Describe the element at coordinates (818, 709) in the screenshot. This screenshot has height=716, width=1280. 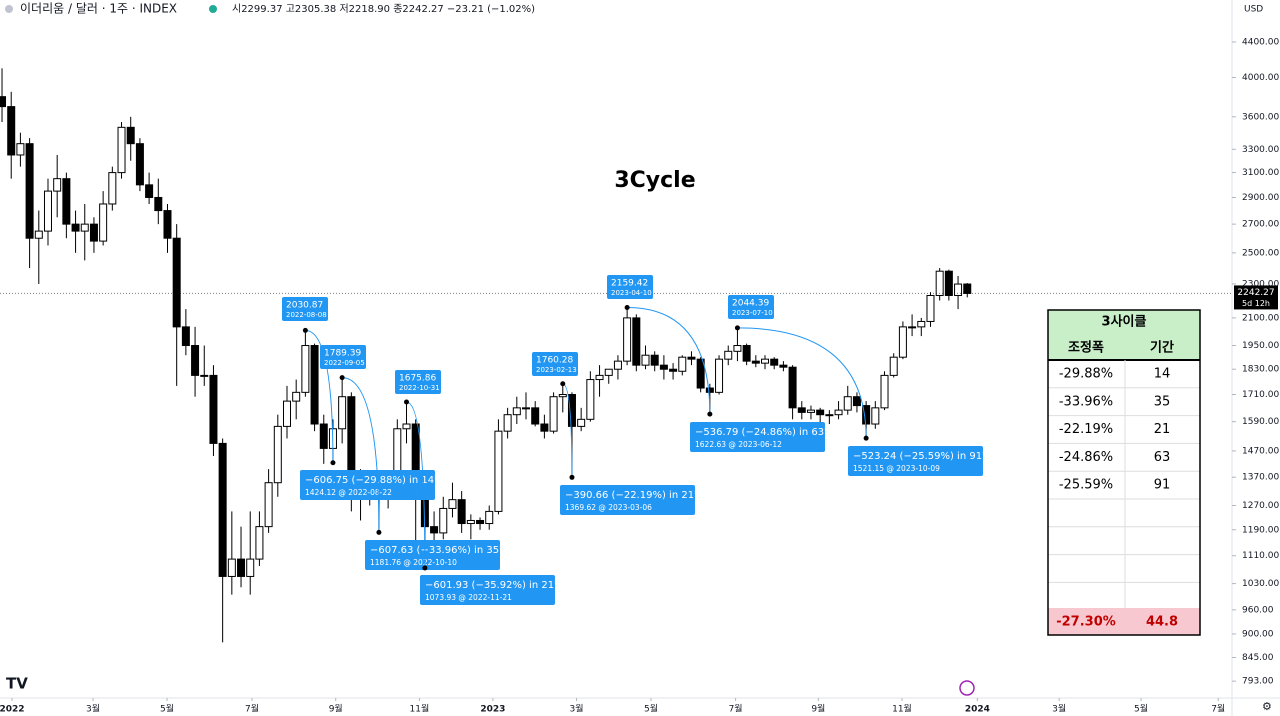
I see `x-tick-label: 9월` at that location.